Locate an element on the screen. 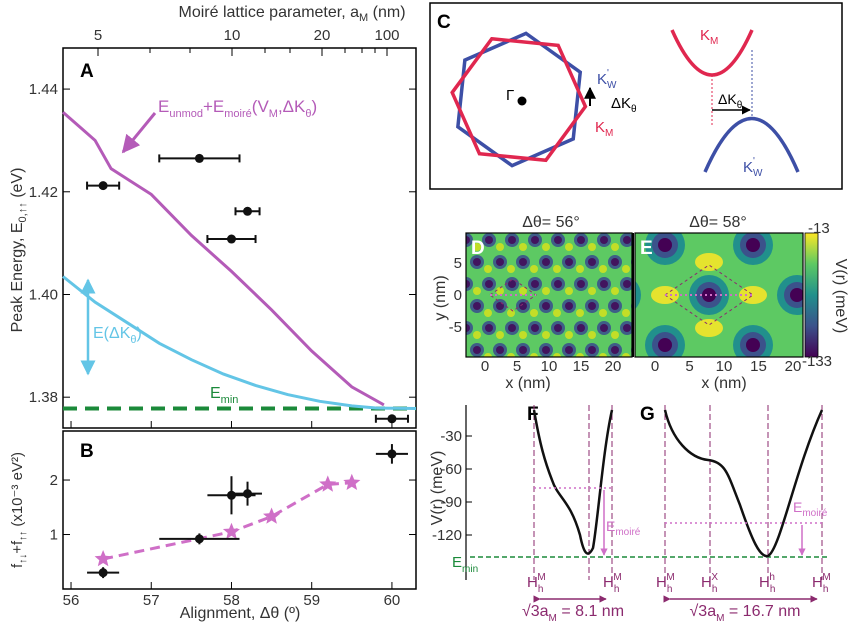  formula-label: Eunmod+Emoiré(VM,ΔKθ) is located at coordinates (237, 108).